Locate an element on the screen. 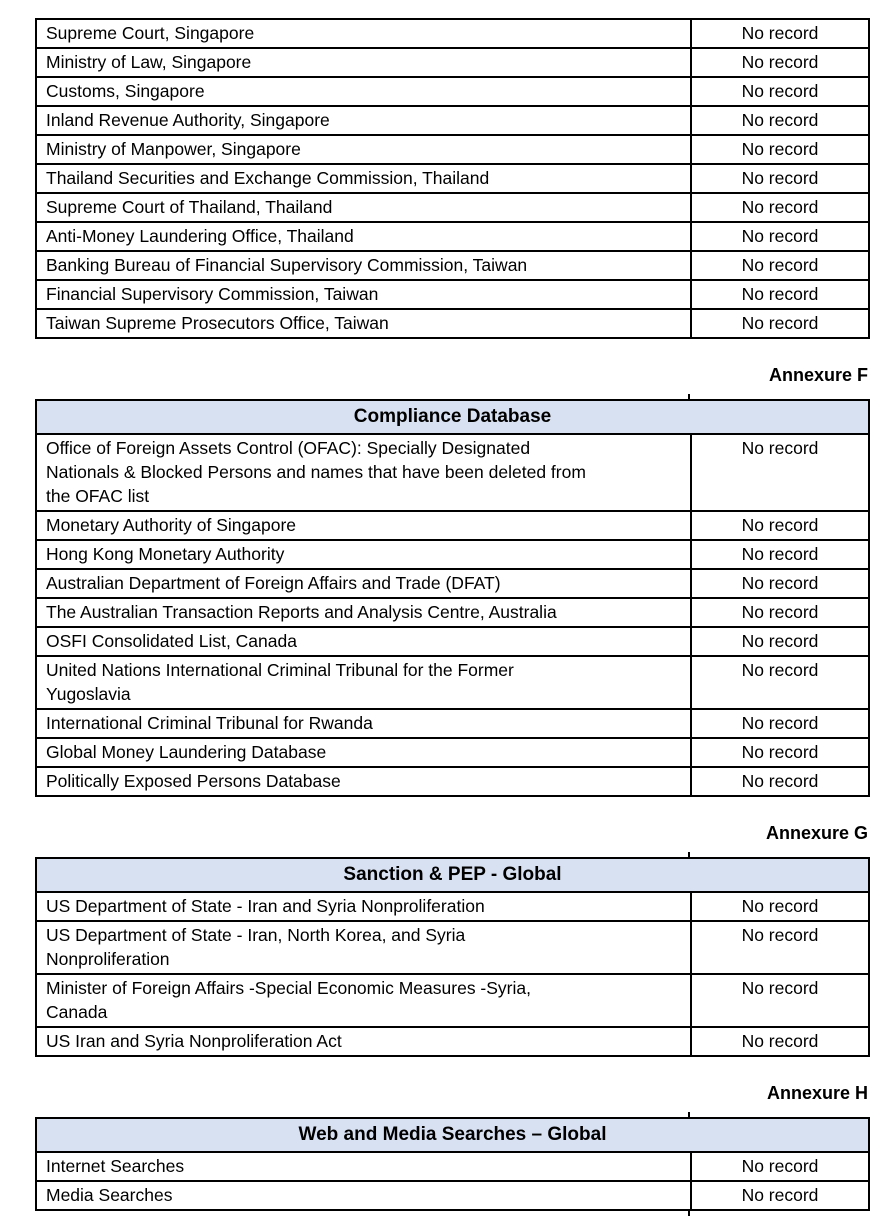 The height and width of the screenshot is (1230, 894). table-header-row: Sanction & PEP - Global is located at coordinates (452, 875).